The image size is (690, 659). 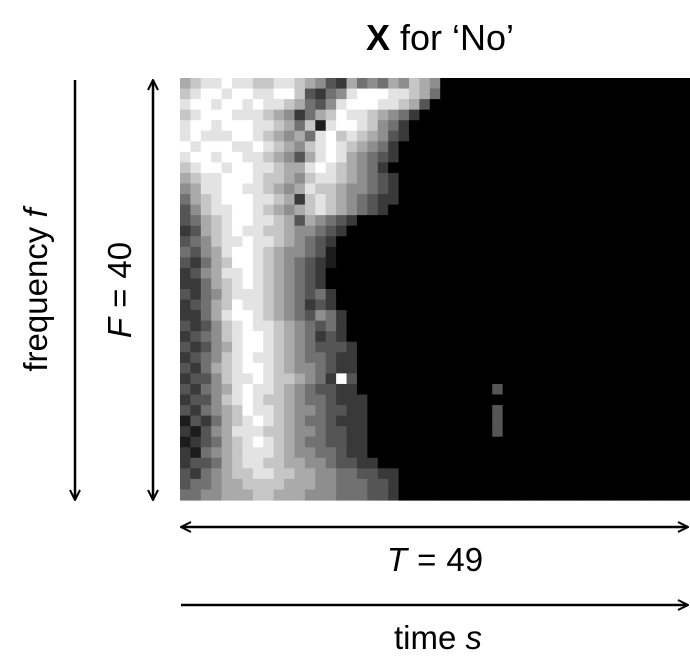 I want to click on title-bold: X, so click(x=378, y=37).